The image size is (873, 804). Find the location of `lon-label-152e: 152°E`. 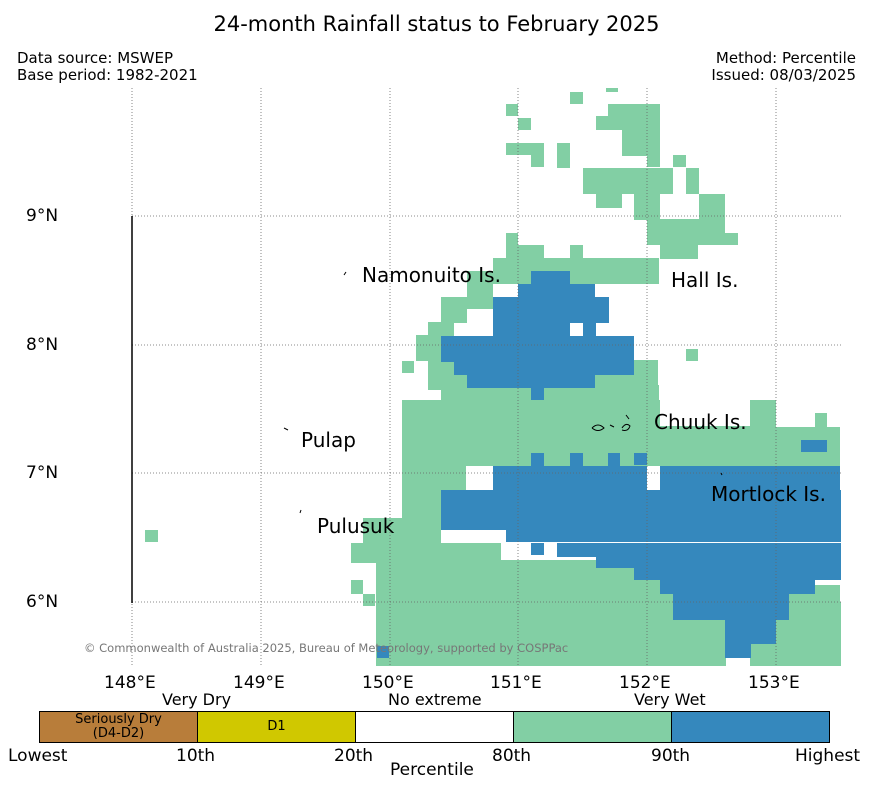

lon-label-152e: 152°E is located at coordinates (645, 683).